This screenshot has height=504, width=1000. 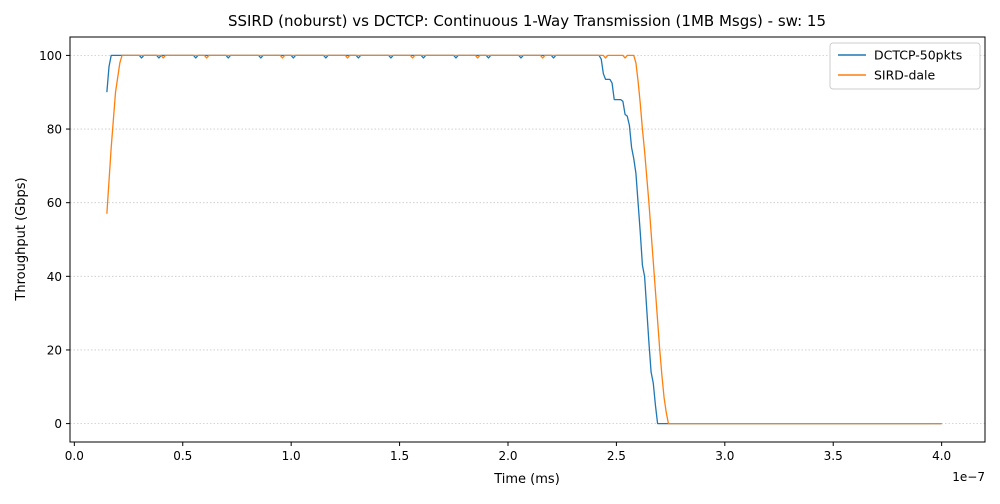 I want to click on x-axis-ticks: 0.0 0.5 1.0 1.5 2.0 2.5 3.0 3.5 4.0, so click(x=508, y=452).